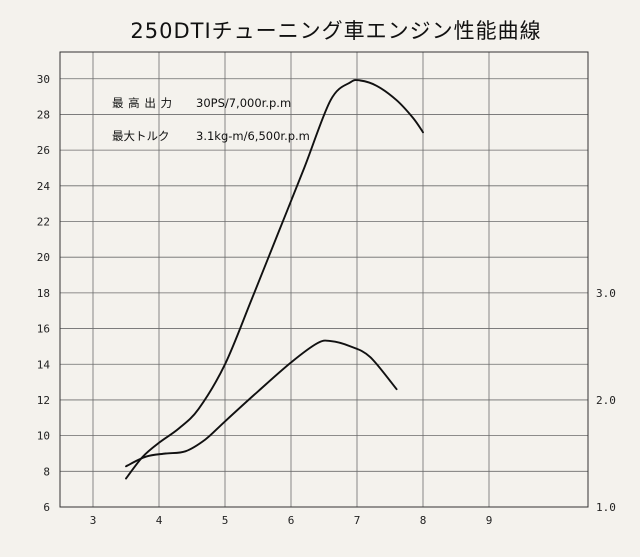  Describe the element at coordinates (46, 507) in the screenshot. I see `y-tick-label: 6` at that location.